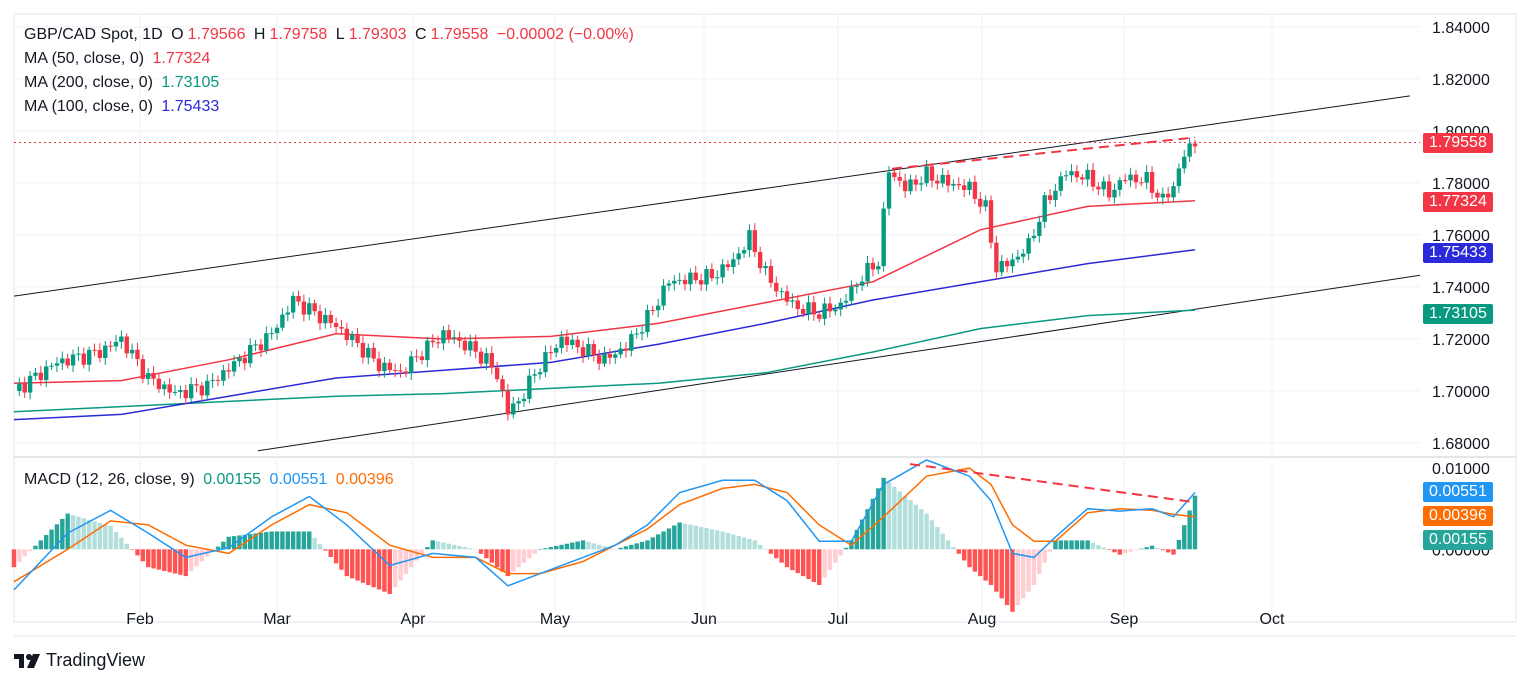 The height and width of the screenshot is (685, 1536). I want to click on open-label: O, so click(177, 34).